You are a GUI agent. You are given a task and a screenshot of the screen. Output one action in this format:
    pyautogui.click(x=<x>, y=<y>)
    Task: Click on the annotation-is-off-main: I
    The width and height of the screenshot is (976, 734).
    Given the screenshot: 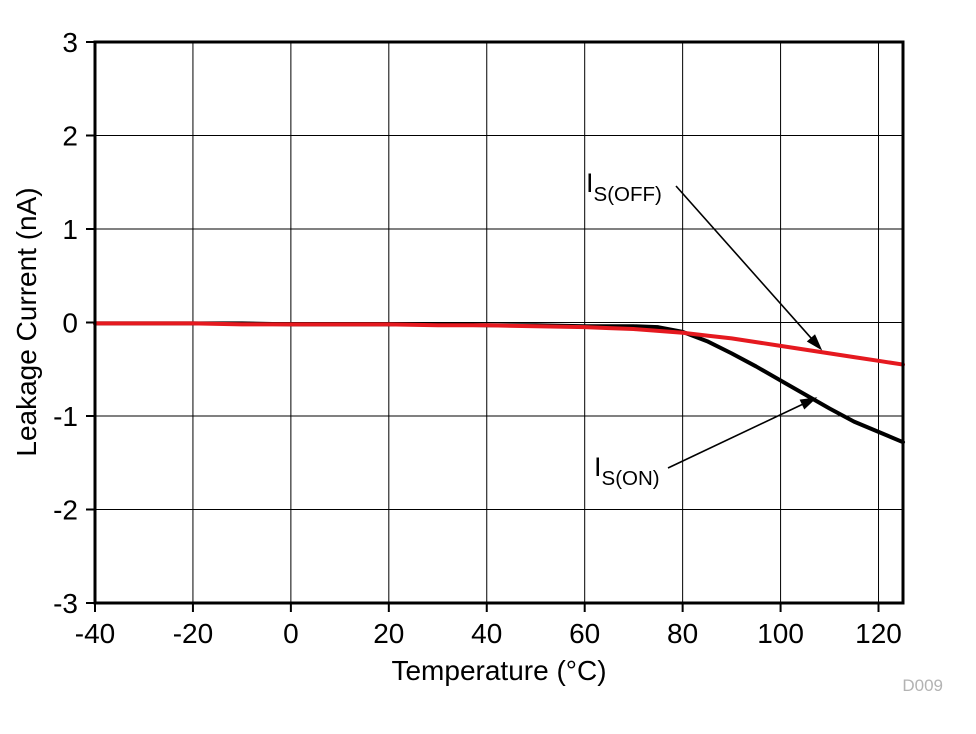 What is the action you would take?
    pyautogui.click(x=590, y=183)
    